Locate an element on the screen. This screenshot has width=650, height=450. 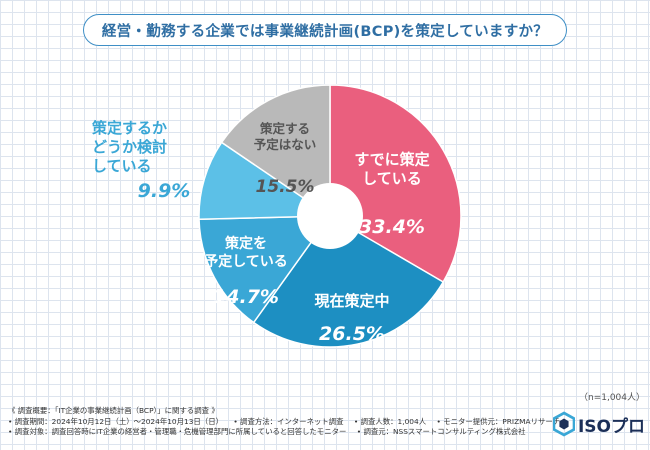
slice-label-already-planned: している is located at coordinates (392, 179).